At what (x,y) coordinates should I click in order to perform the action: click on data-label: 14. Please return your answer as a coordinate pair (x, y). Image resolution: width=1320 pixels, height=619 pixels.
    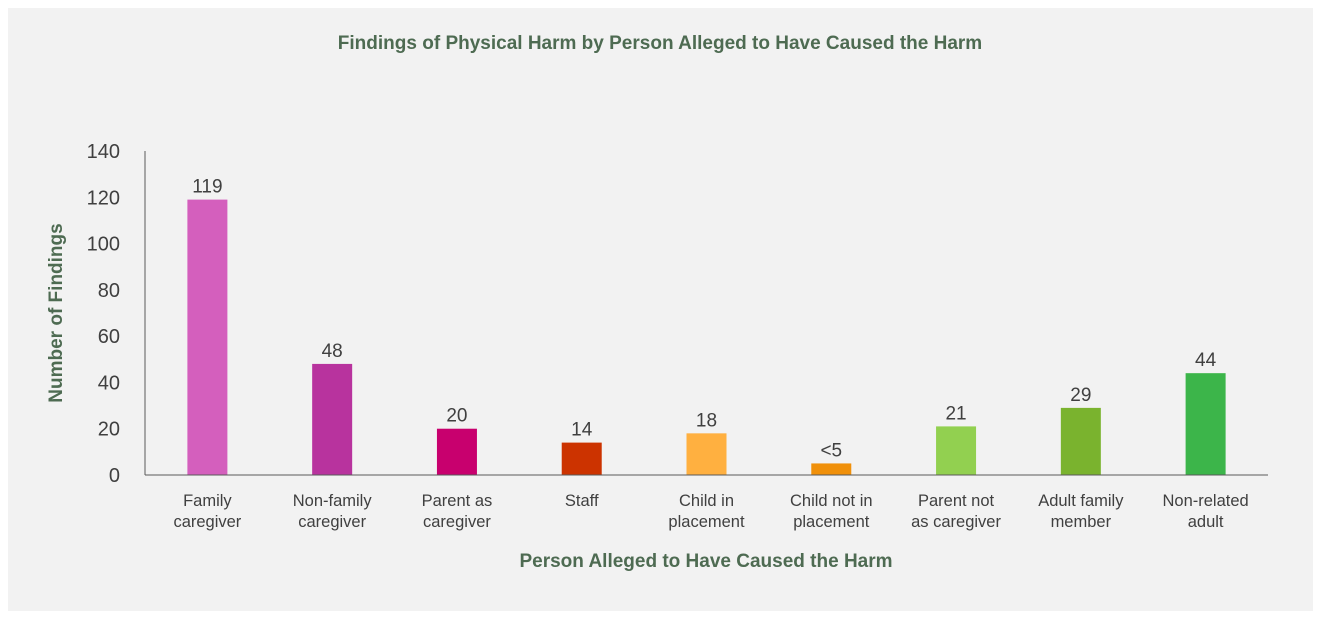
    Looking at the image, I should click on (582, 430).